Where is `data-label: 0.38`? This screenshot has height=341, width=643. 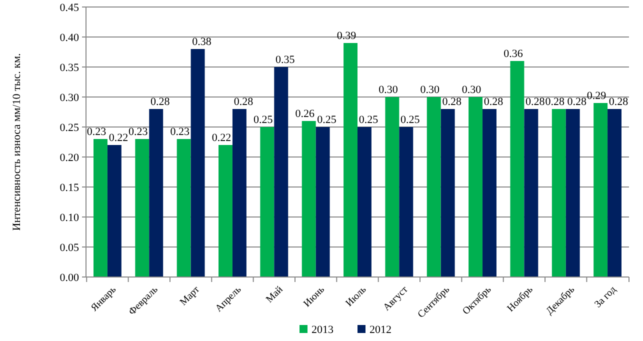 data-label: 0.38 is located at coordinates (202, 42).